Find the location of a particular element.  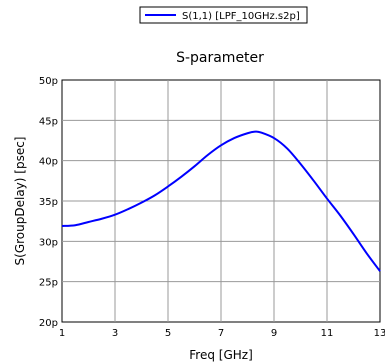

chart-title: S-parameter is located at coordinates (220, 58).